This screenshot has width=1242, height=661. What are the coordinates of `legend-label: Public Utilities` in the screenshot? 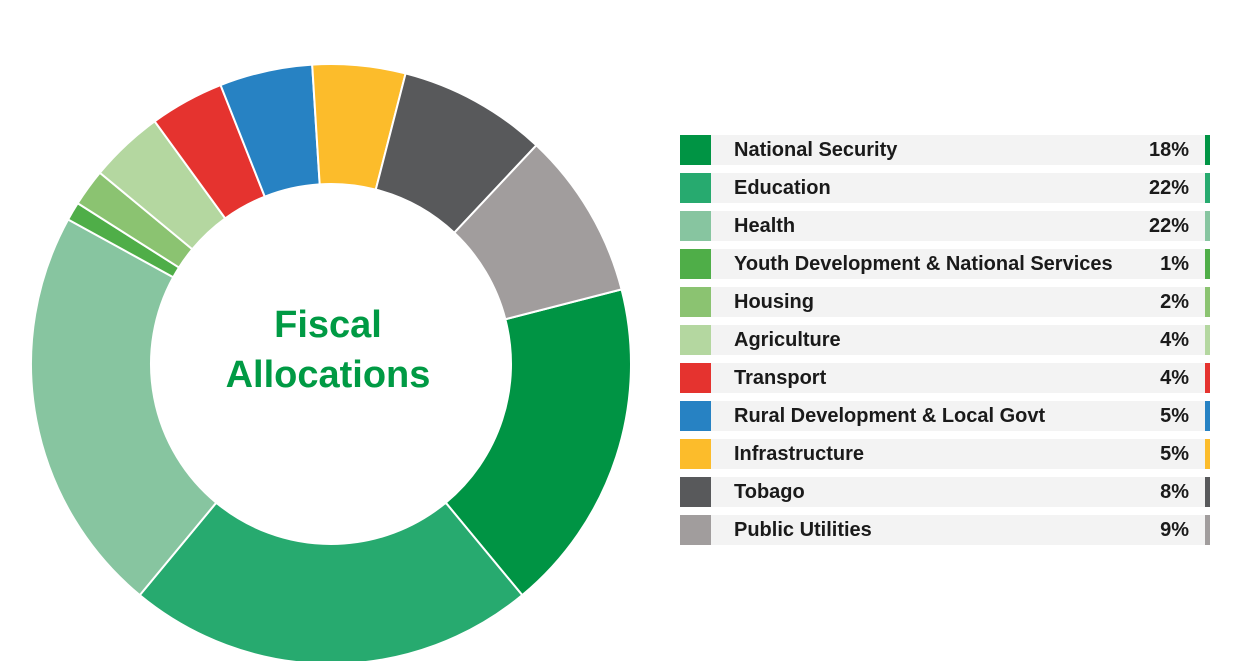 It's located at (803, 530).